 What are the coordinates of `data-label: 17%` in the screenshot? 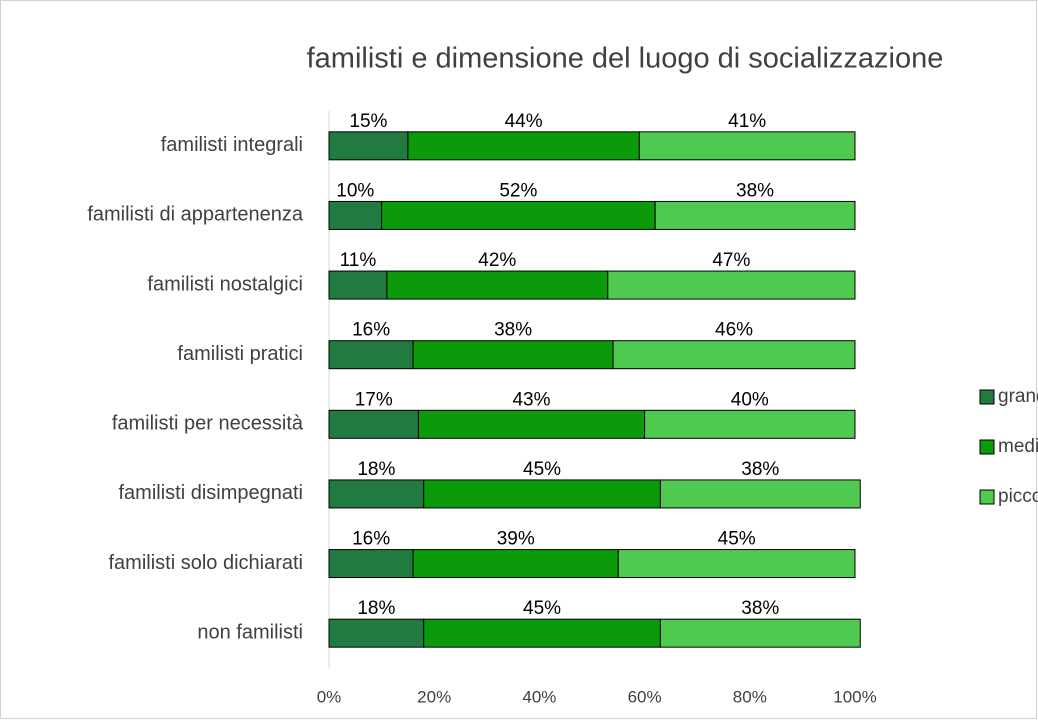 It's located at (374, 399).